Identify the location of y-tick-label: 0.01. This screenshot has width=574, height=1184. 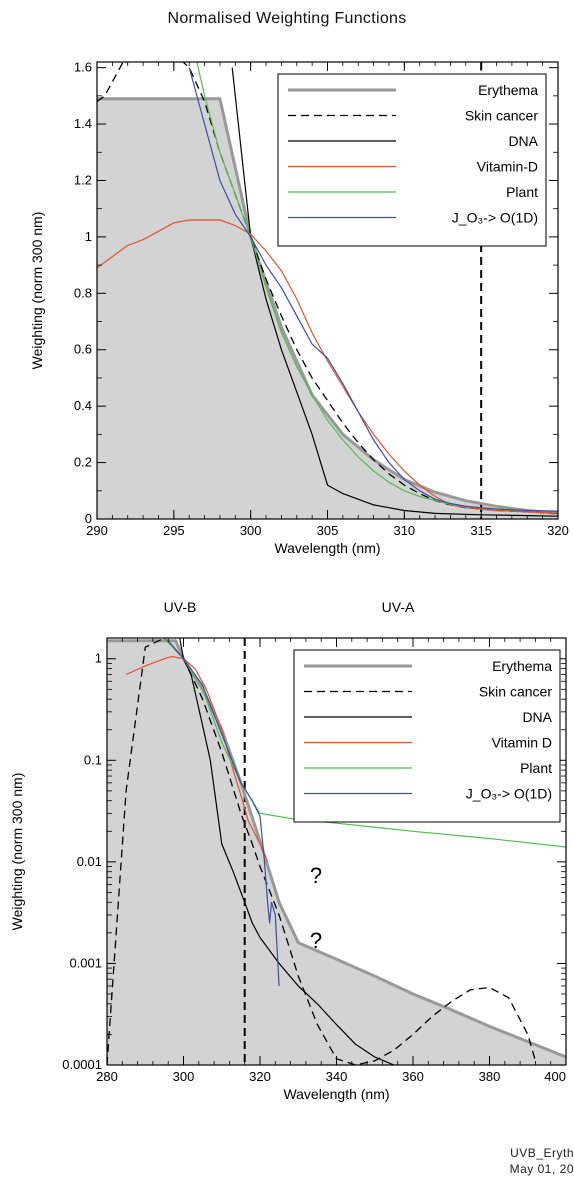
(89, 861).